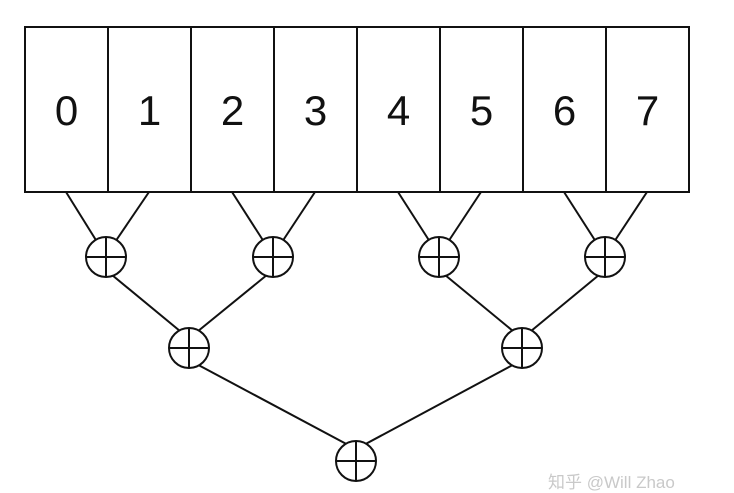  I want to click on array-cell-label: 1, so click(149, 110).